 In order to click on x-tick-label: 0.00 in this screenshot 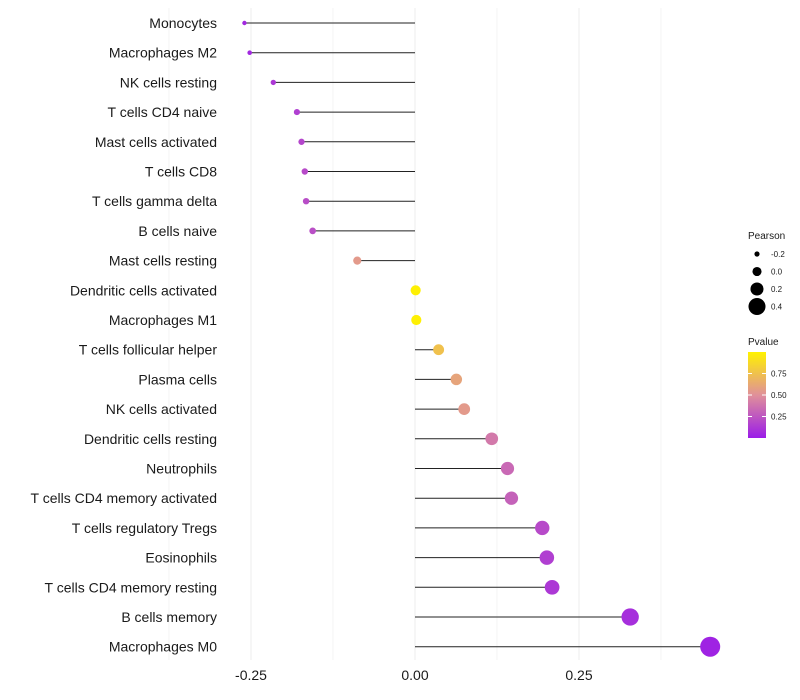, I will do `click(414, 675)`.